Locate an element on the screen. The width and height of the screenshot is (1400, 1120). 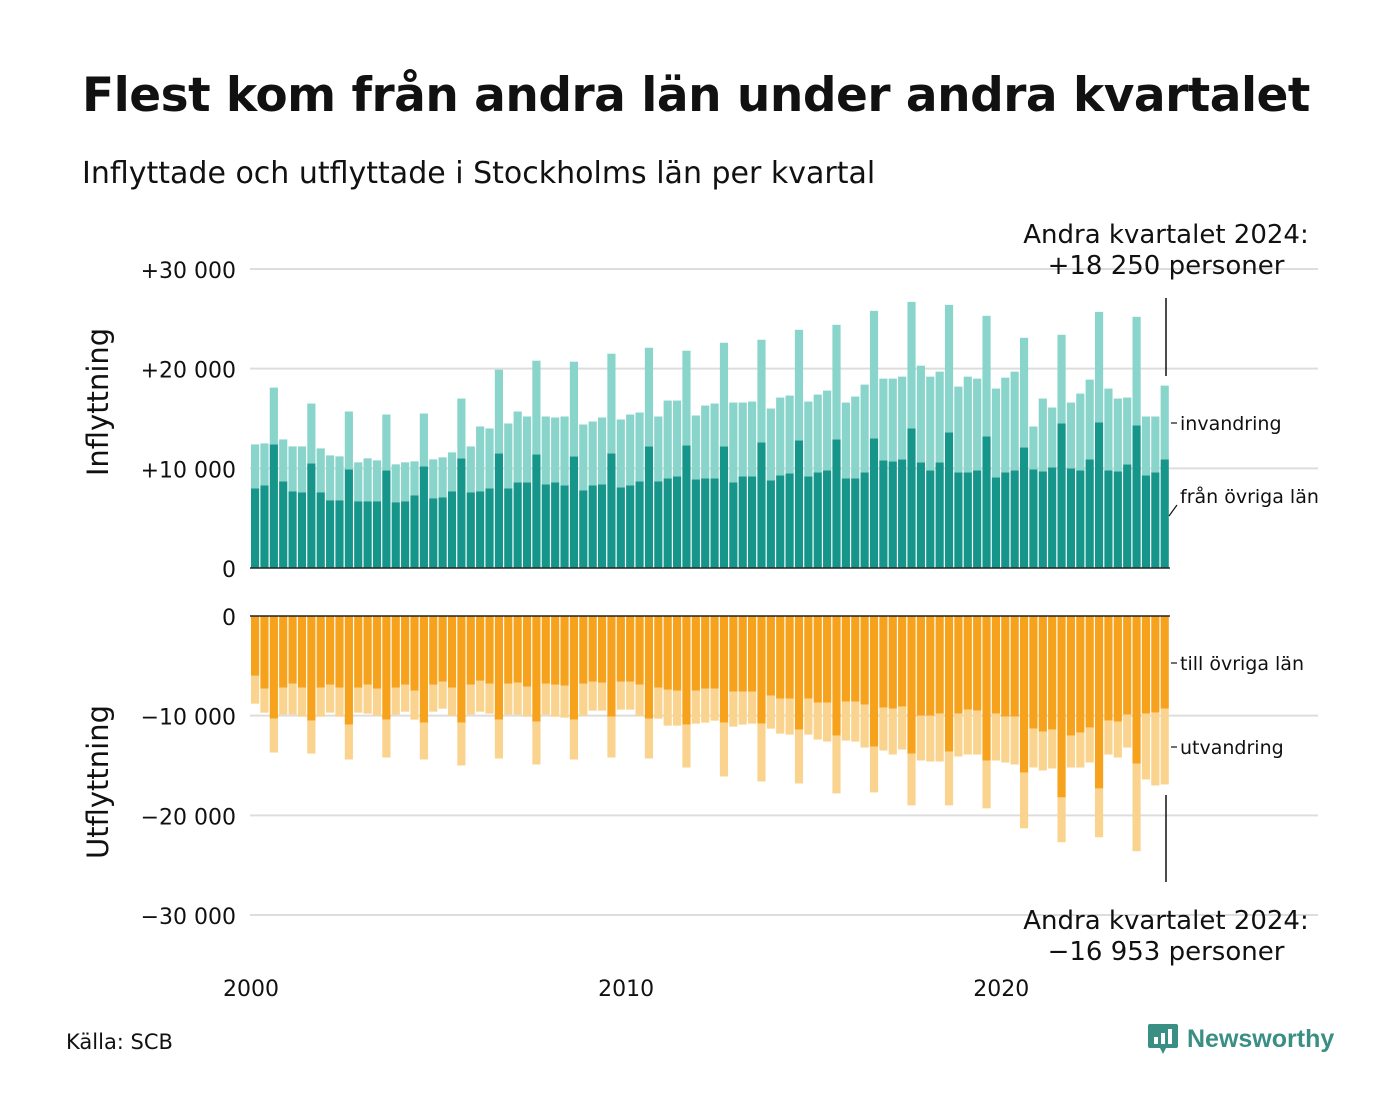
newsworthy-logo: Newsworthy is located at coordinates (1240, 1039).